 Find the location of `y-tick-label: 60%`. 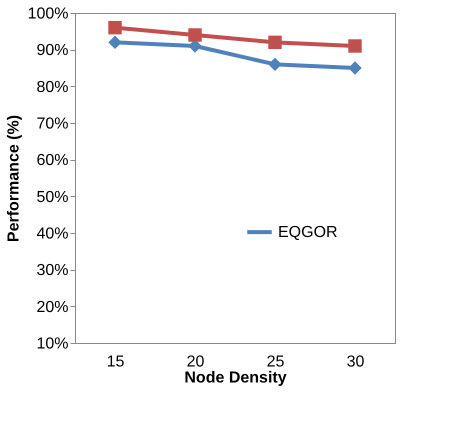

y-tick-label: 60% is located at coordinates (52, 161).